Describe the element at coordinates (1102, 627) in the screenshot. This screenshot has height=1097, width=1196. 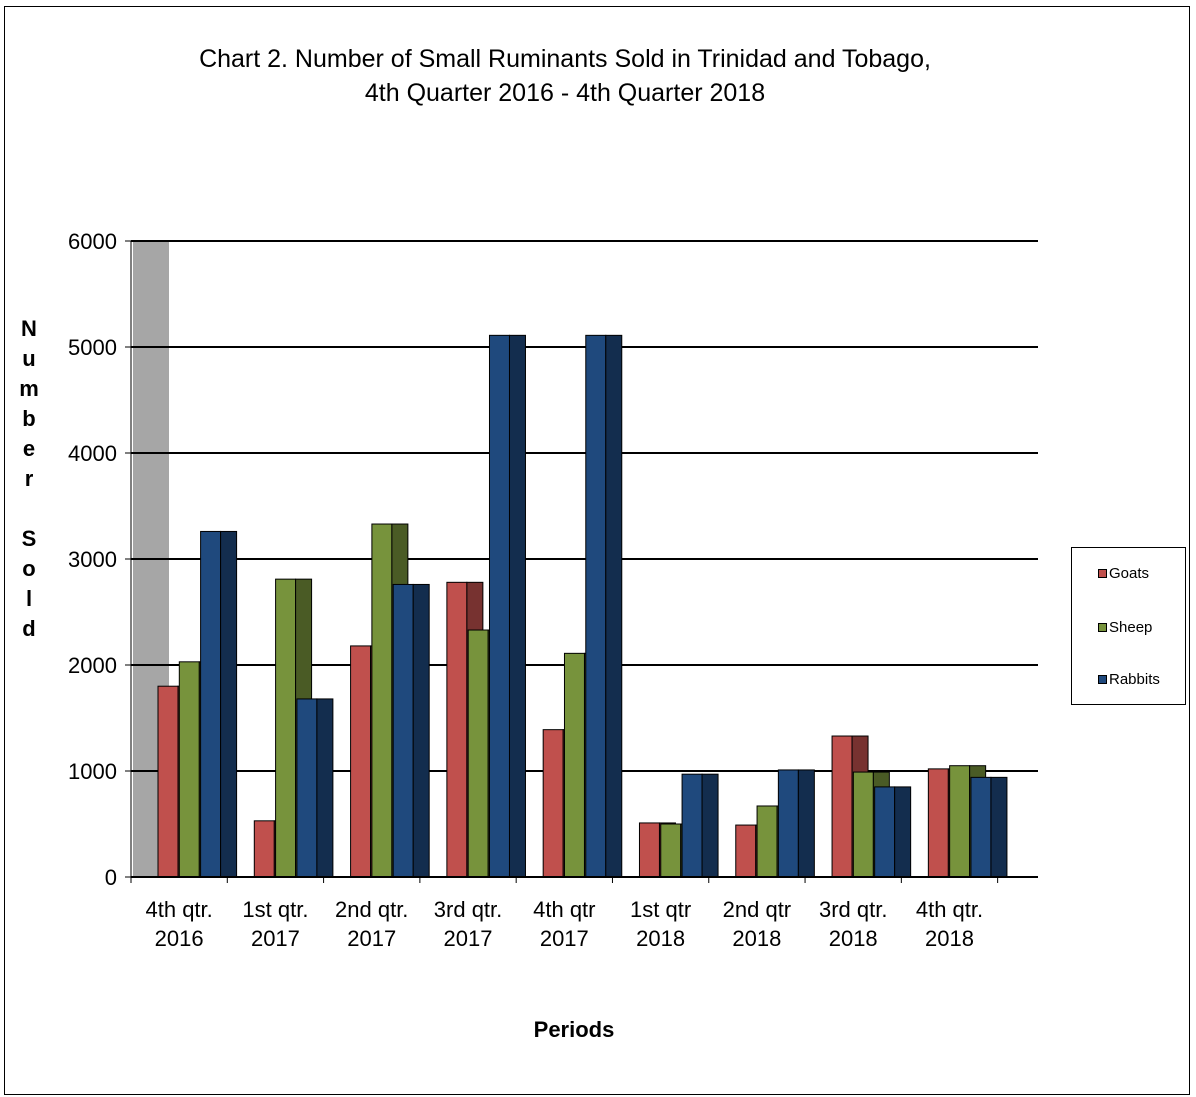
I see `legend-swatch-sheep` at that location.